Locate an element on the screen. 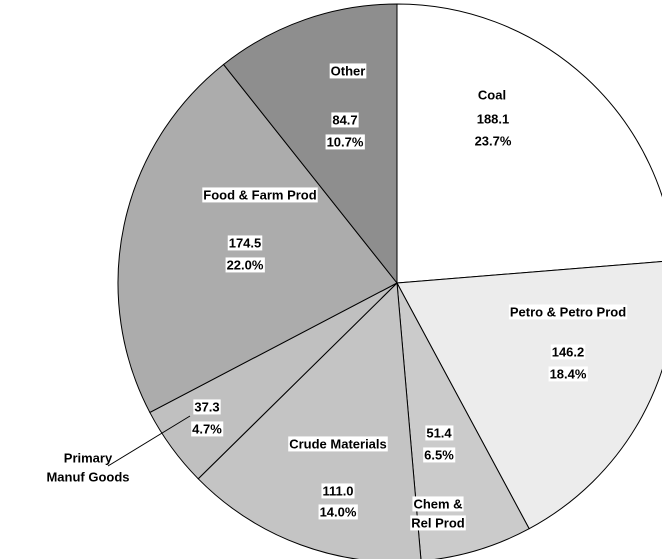  category-label: Food & Farm Prod is located at coordinates (259, 194).